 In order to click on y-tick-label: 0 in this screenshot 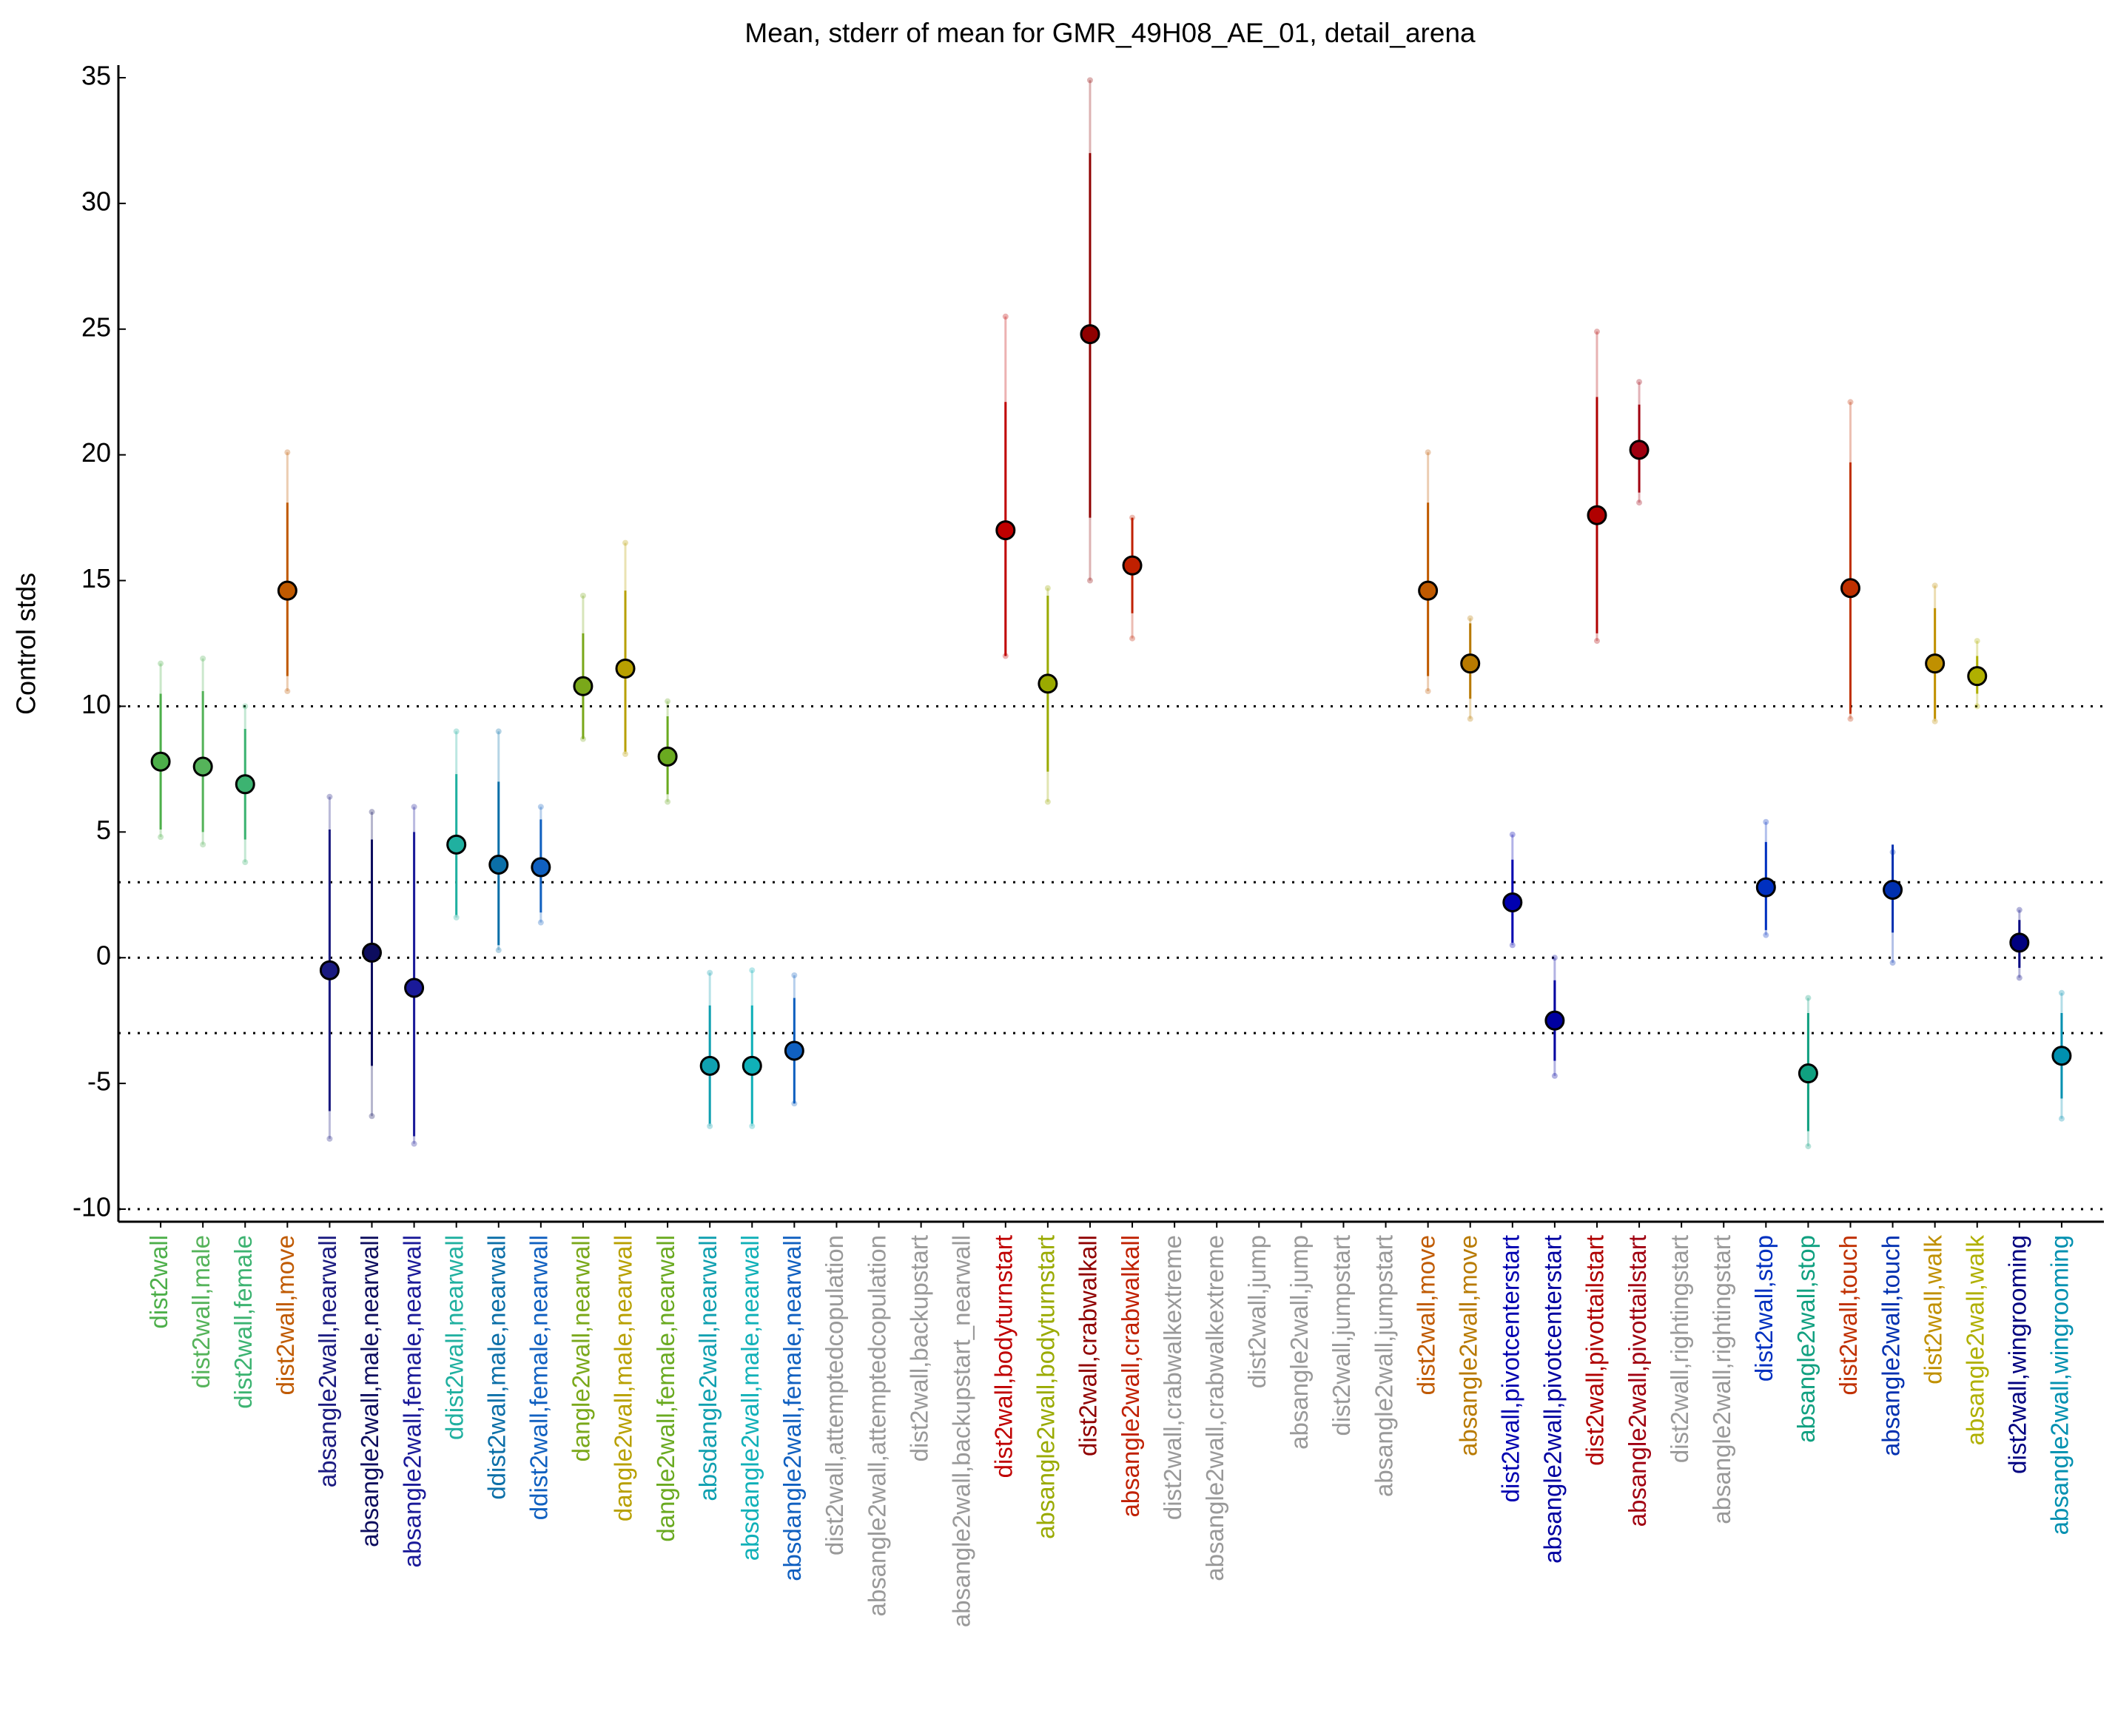, I will do `click(103, 956)`.